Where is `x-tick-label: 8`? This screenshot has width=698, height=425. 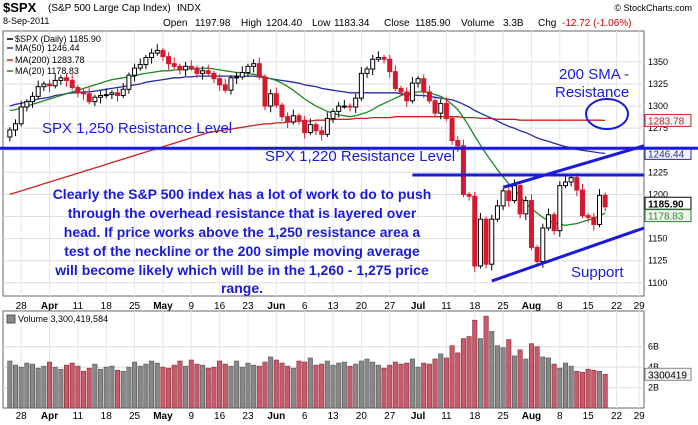 x-tick-label: 8 is located at coordinates (560, 306).